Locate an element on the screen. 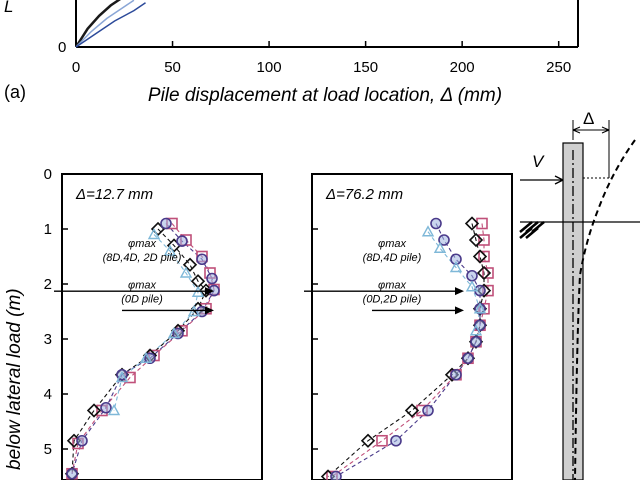  panel-a-x-tick-label: 250 is located at coordinates (558, 67).